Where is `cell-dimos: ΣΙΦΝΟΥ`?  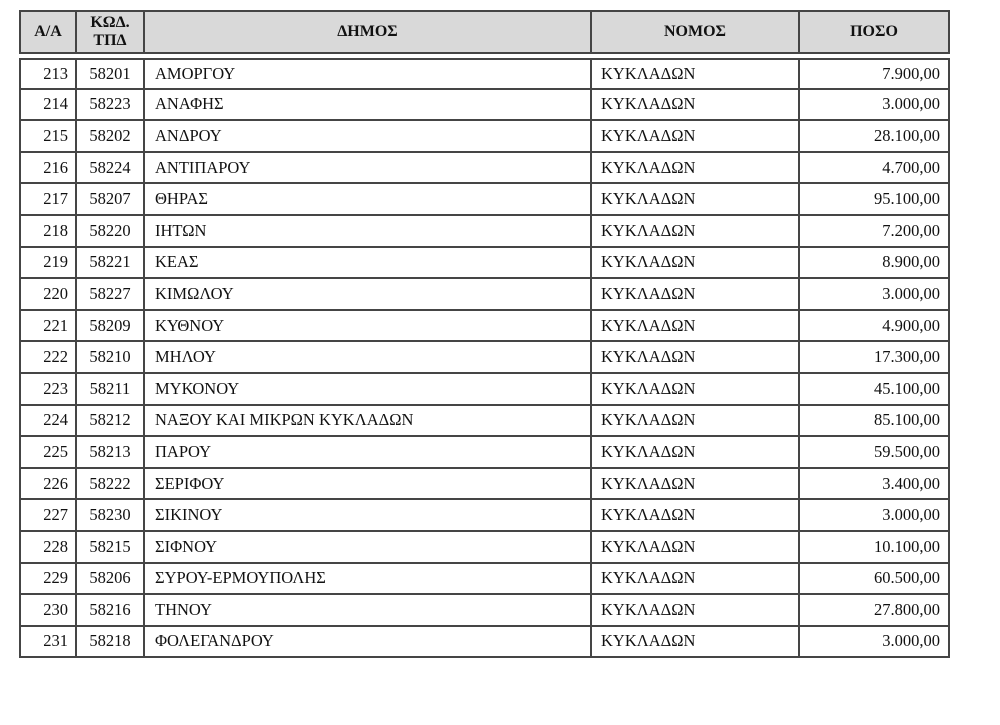
cell-dimos: ΣΙΦΝΟΥ is located at coordinates (366, 547).